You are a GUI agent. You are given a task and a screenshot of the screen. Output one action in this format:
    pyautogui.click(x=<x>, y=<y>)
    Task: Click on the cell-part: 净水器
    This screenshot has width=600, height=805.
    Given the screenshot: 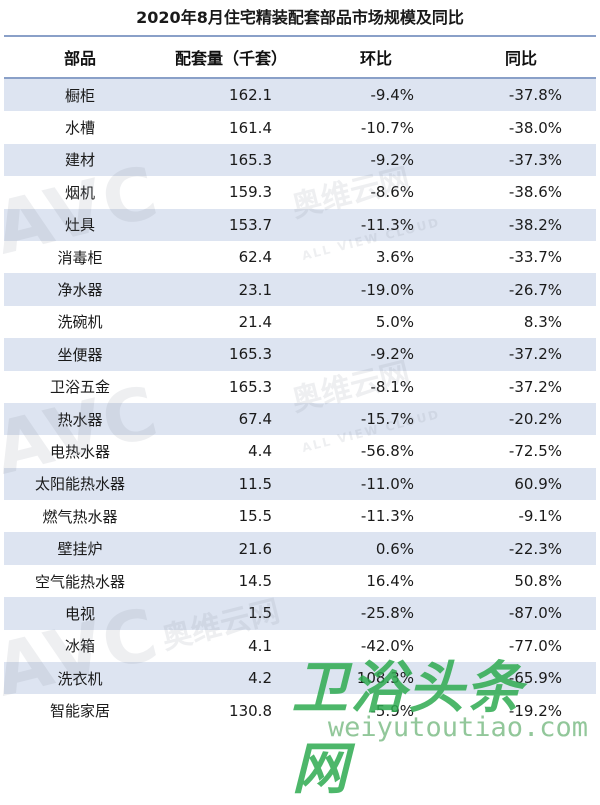 What is the action you would take?
    pyautogui.click(x=80, y=289)
    